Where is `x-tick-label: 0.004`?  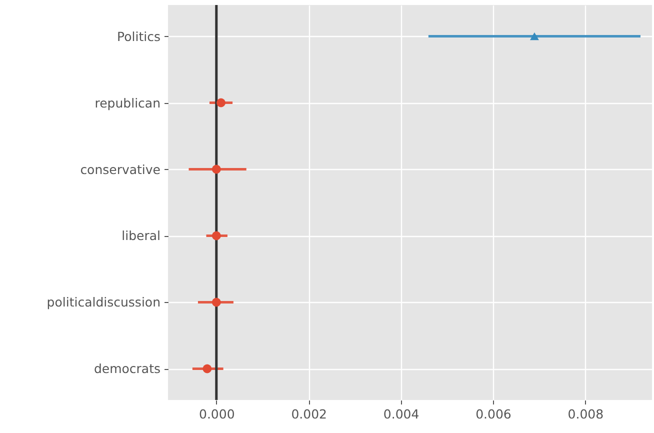 x-tick-label: 0.004 is located at coordinates (401, 414).